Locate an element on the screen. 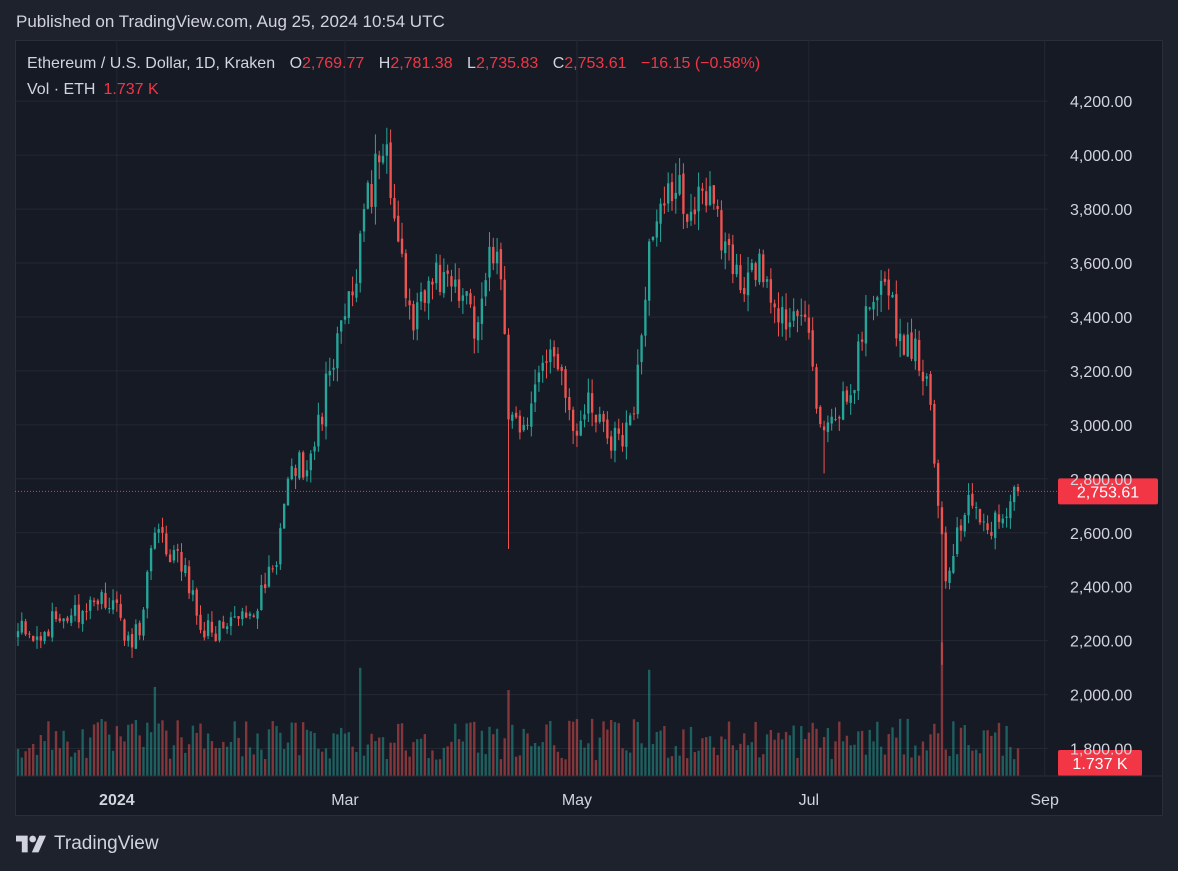  y-tick-label: 4,000.00 is located at coordinates (1101, 156).